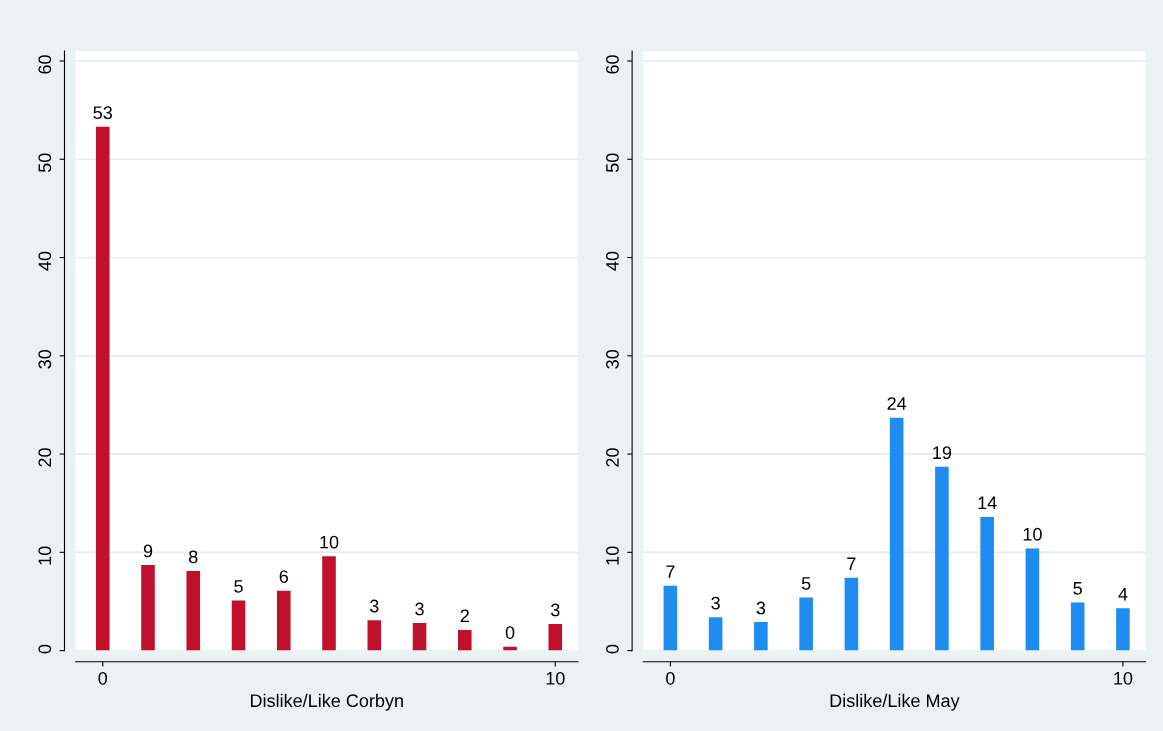 The width and height of the screenshot is (1163, 731). I want to click on data-label: 6, so click(283, 576).